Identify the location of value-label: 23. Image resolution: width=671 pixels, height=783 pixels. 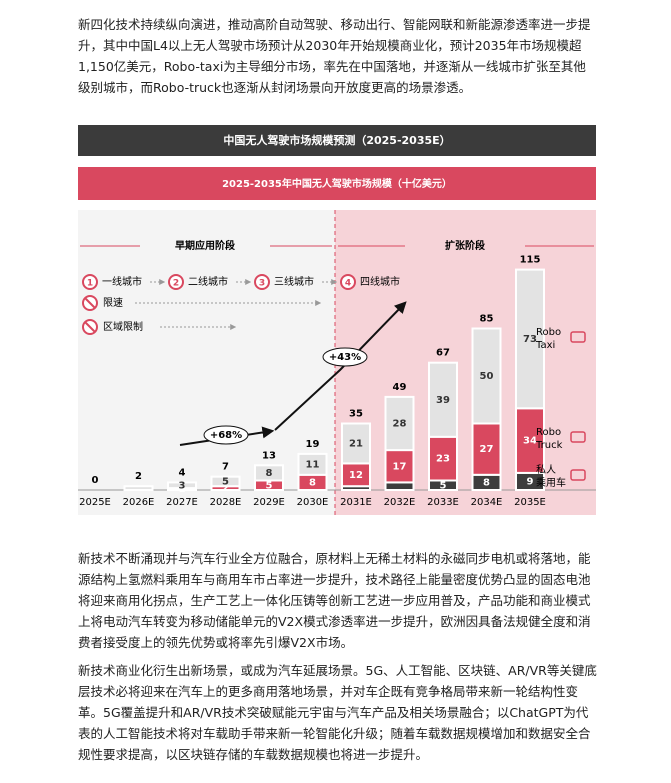
(443, 459).